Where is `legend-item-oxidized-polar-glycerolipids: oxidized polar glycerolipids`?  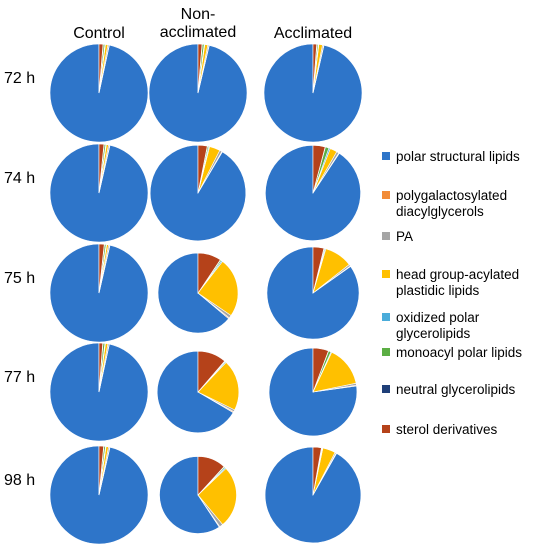 legend-item-oxidized-polar-glycerolipids: oxidized polar glycerolipids is located at coordinates (431, 325).